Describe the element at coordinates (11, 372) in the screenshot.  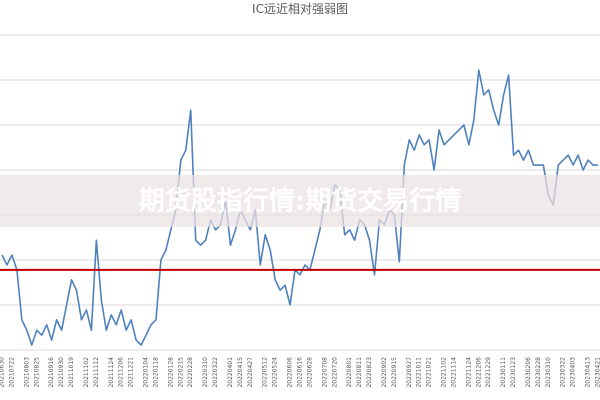
I see `x-tick-label: 20210722` at that location.